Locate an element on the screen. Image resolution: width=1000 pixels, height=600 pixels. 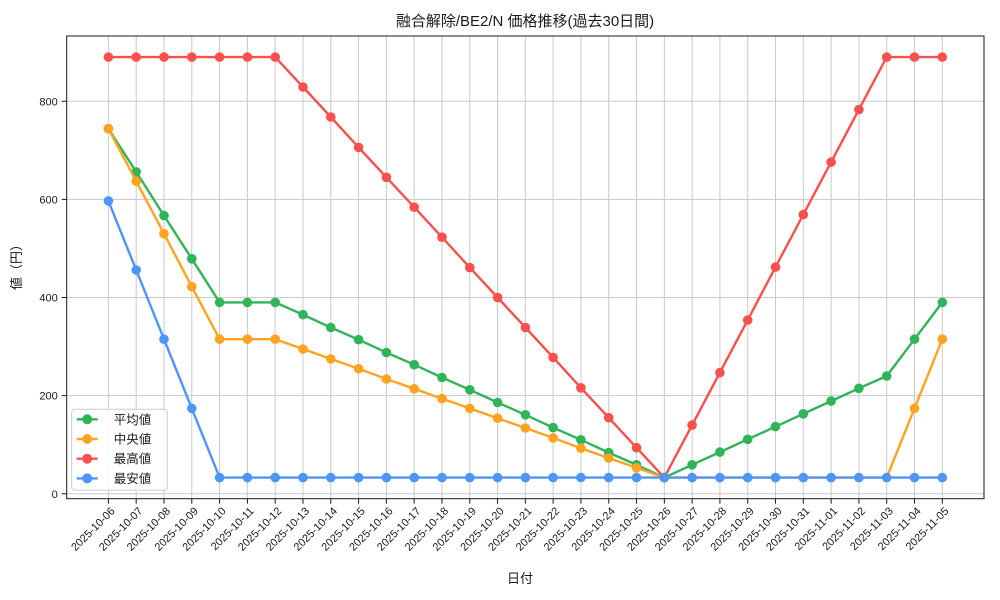
y-tick-label: 800 is located at coordinates (48, 102).